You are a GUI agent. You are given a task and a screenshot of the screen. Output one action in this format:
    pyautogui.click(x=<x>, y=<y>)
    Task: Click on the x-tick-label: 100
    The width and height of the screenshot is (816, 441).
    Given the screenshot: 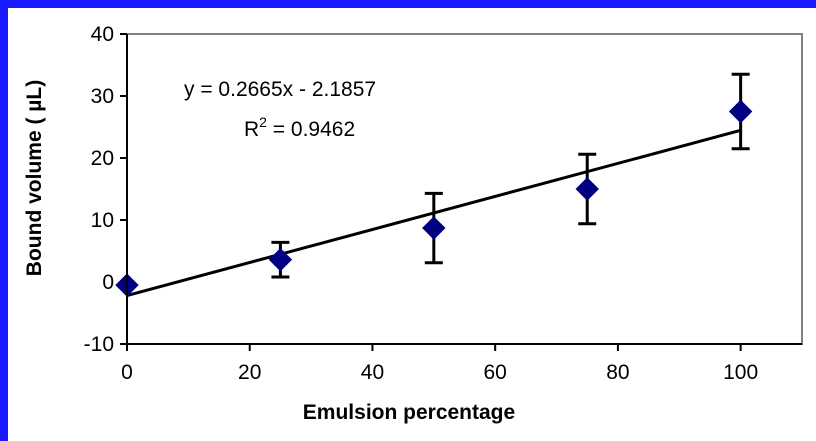 What is the action you would take?
    pyautogui.click(x=740, y=372)
    